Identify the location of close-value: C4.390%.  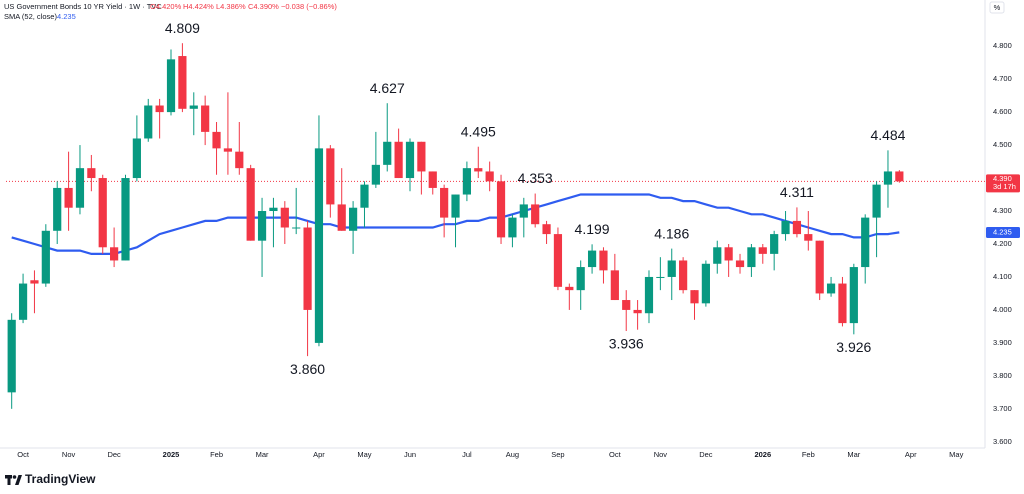
(263, 6).